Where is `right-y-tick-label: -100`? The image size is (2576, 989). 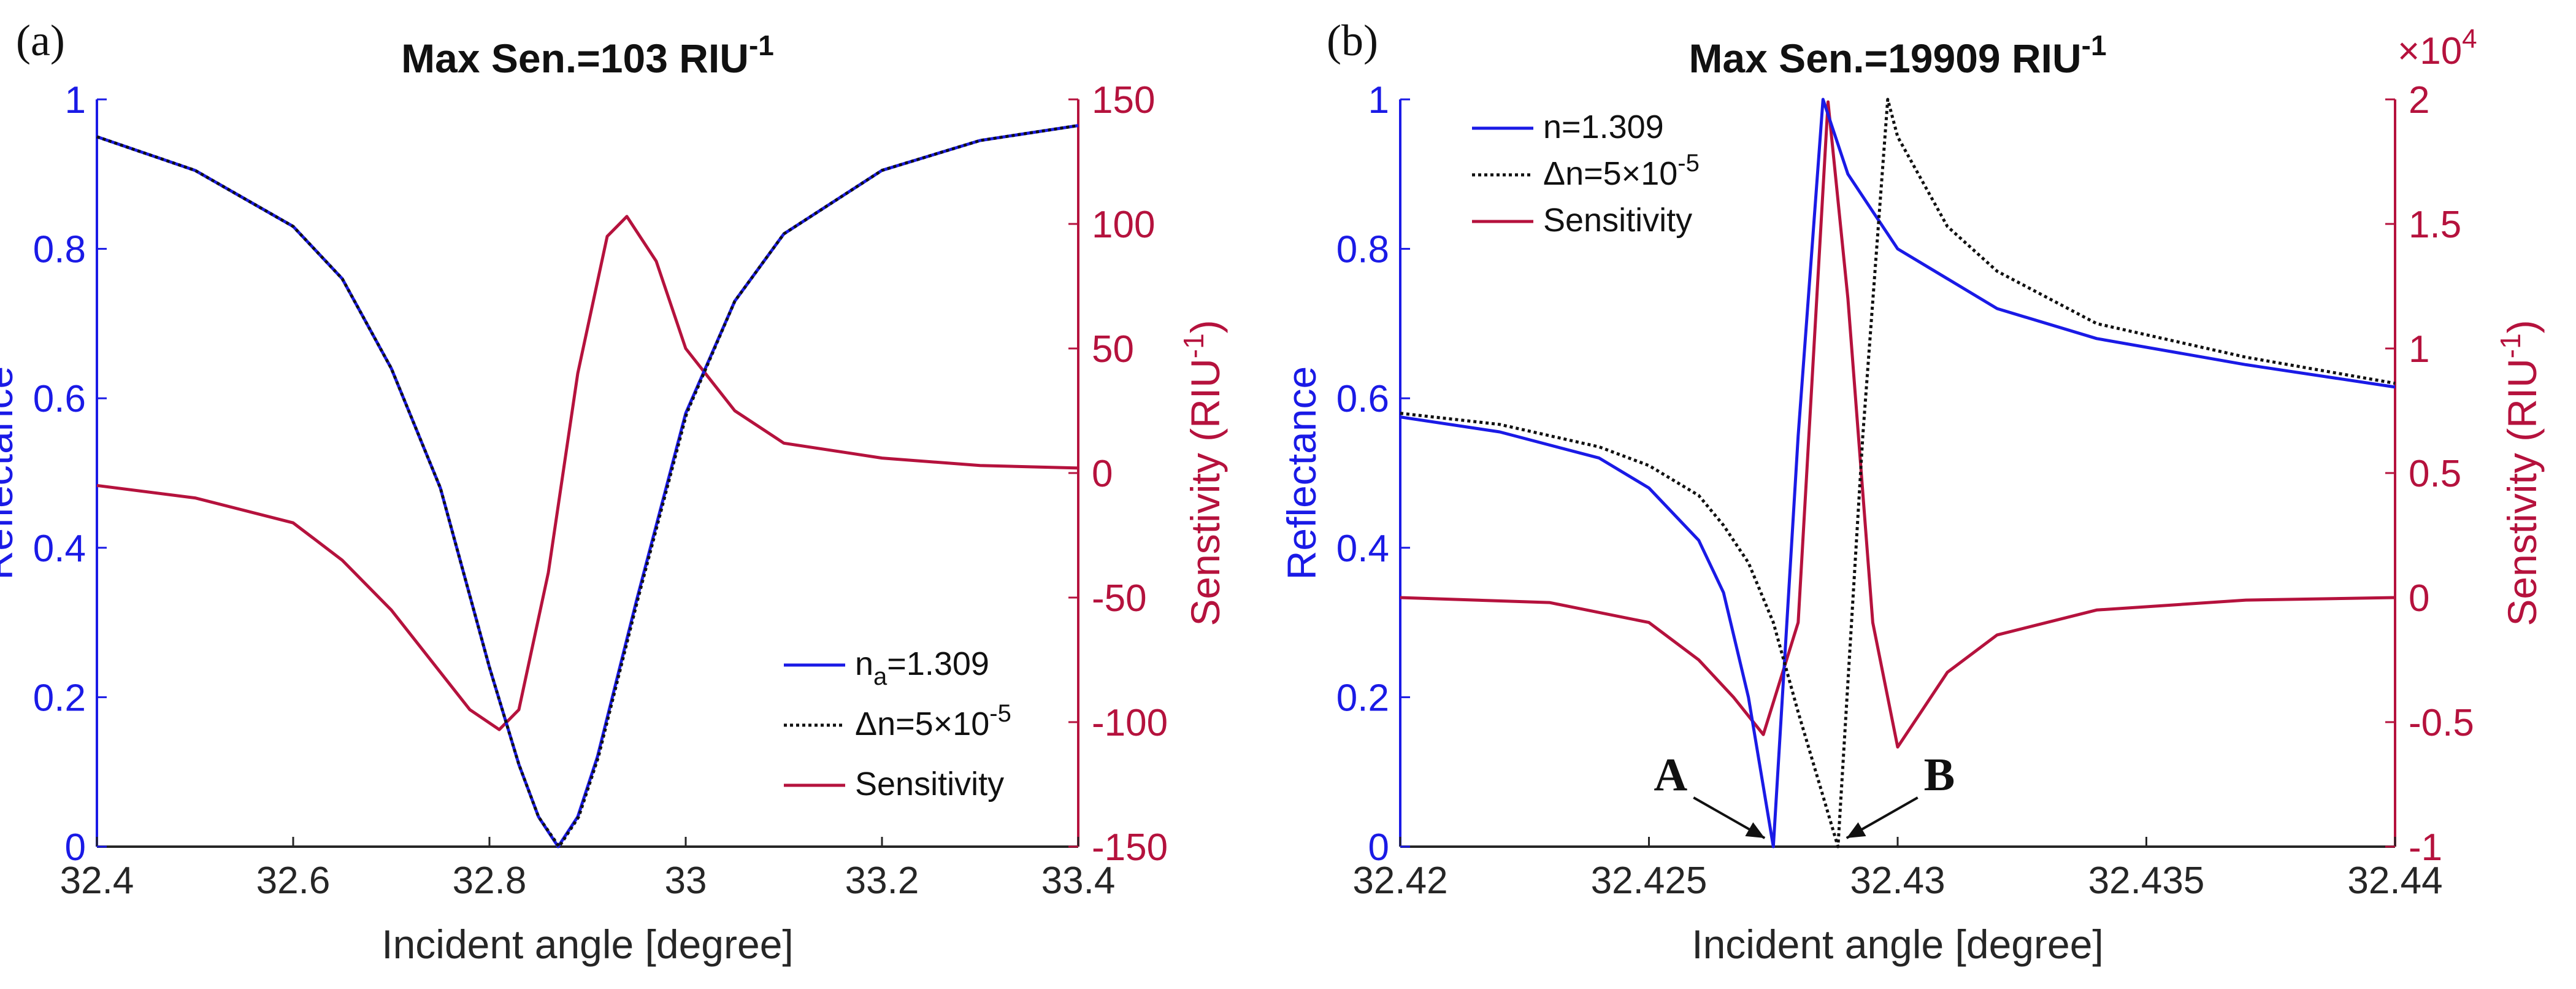 right-y-tick-label: -100 is located at coordinates (1130, 723).